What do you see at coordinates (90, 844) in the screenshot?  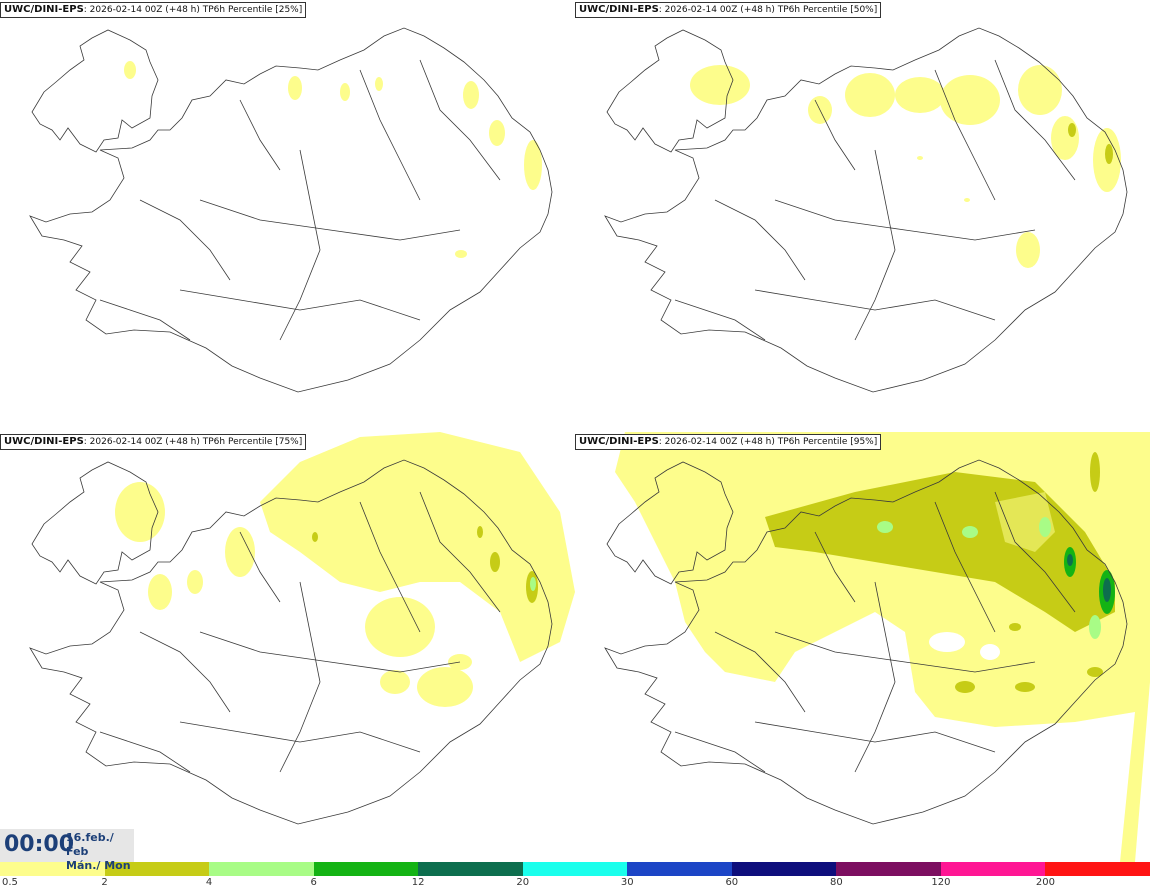 I see `valid-date-line1: 16.feb./ Feb` at bounding box center [90, 844].